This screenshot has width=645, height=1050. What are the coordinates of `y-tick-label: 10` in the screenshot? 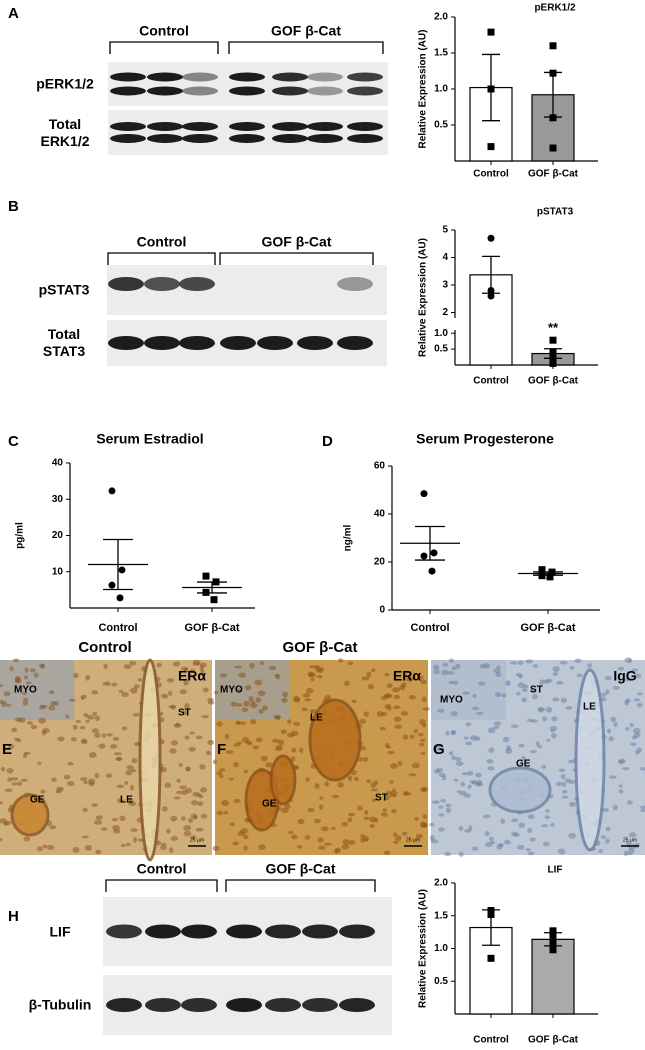 It's located at (58, 571).